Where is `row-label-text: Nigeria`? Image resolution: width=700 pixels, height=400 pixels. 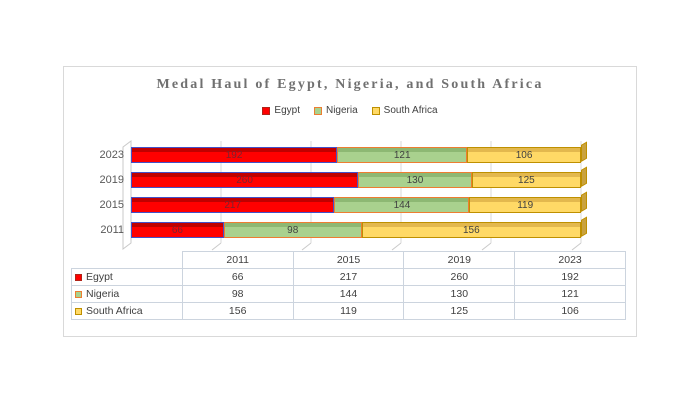 row-label-text: Nigeria is located at coordinates (103, 294).